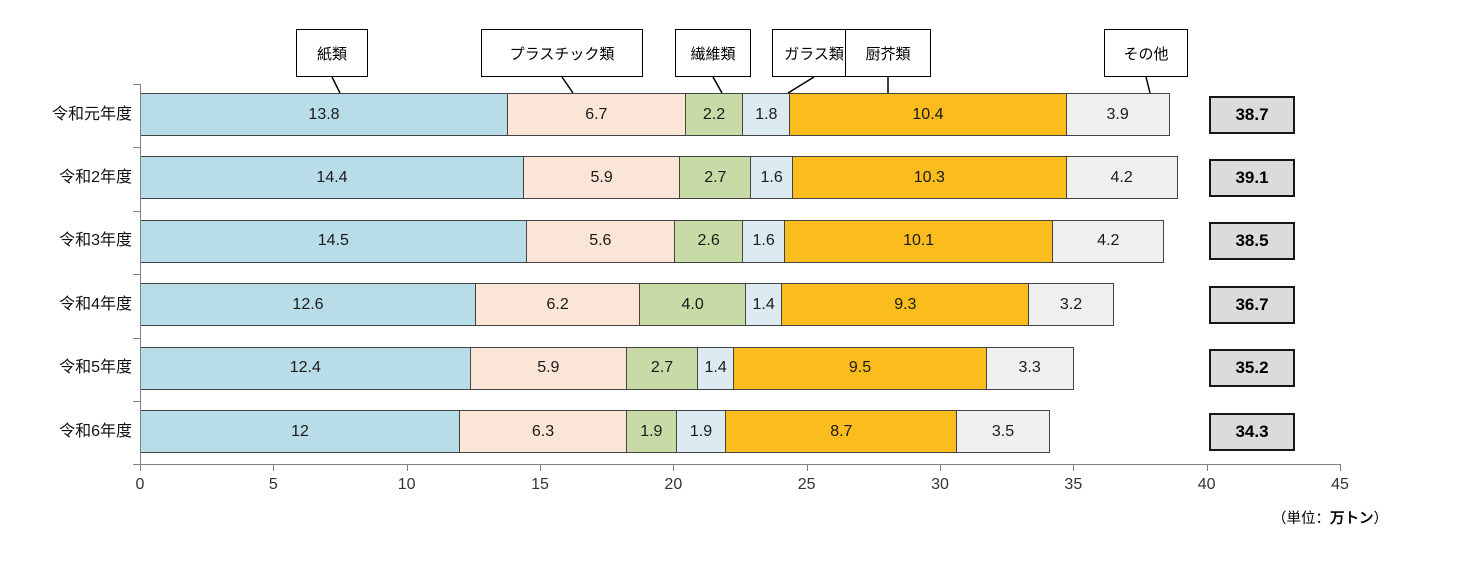  Describe the element at coordinates (929, 178) in the screenshot. I see `bar-segment: 10.3` at that location.